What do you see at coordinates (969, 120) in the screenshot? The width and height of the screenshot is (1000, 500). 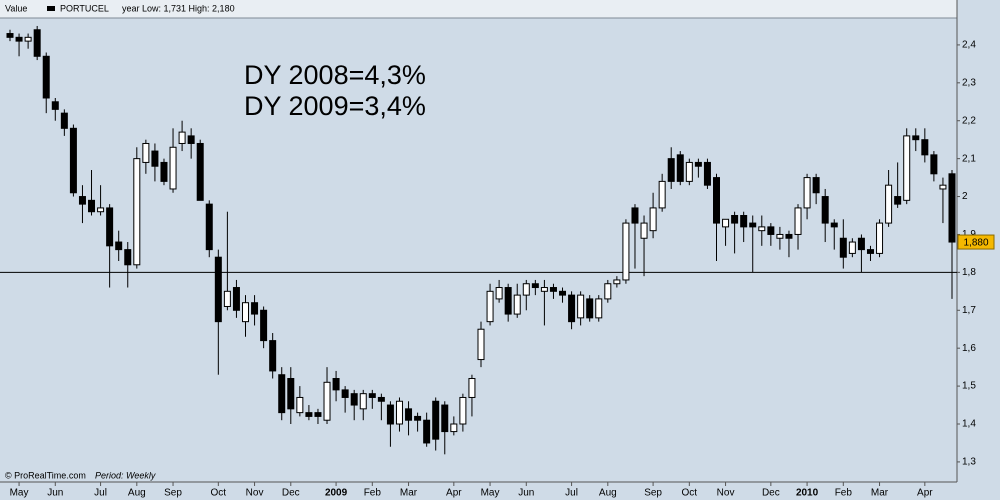 I see `y-tick-label: 2,2` at bounding box center [969, 120].